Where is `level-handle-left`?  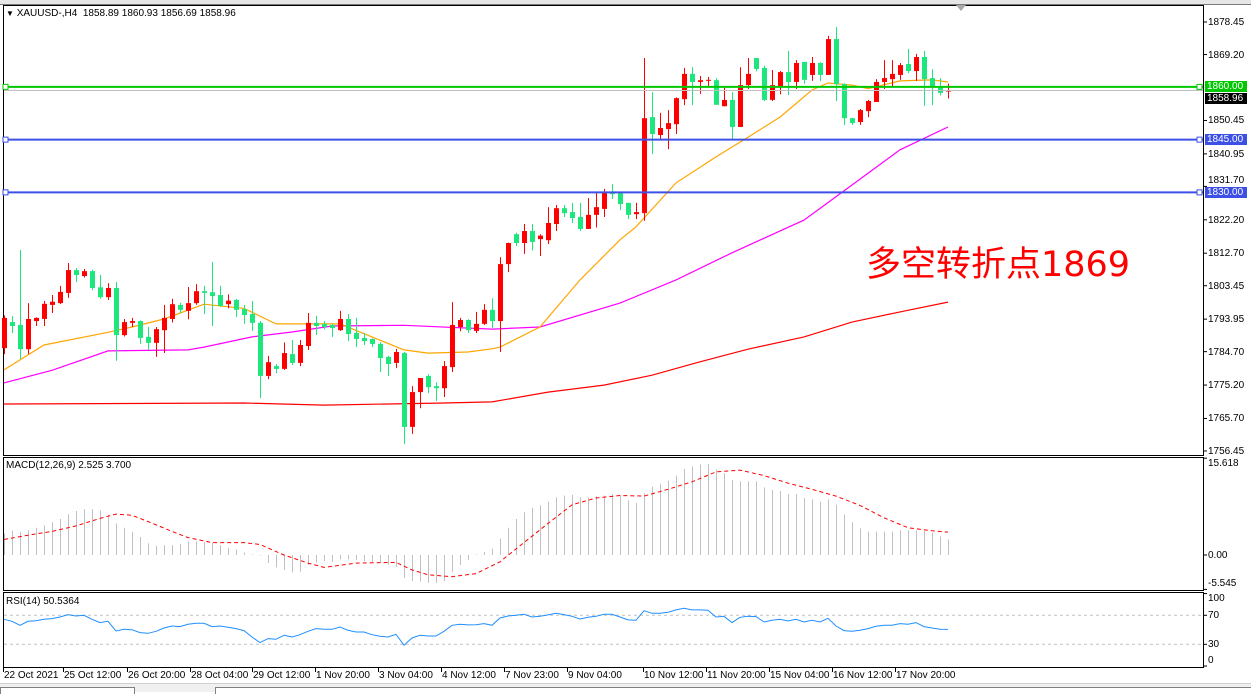 level-handle-left is located at coordinates (5, 86).